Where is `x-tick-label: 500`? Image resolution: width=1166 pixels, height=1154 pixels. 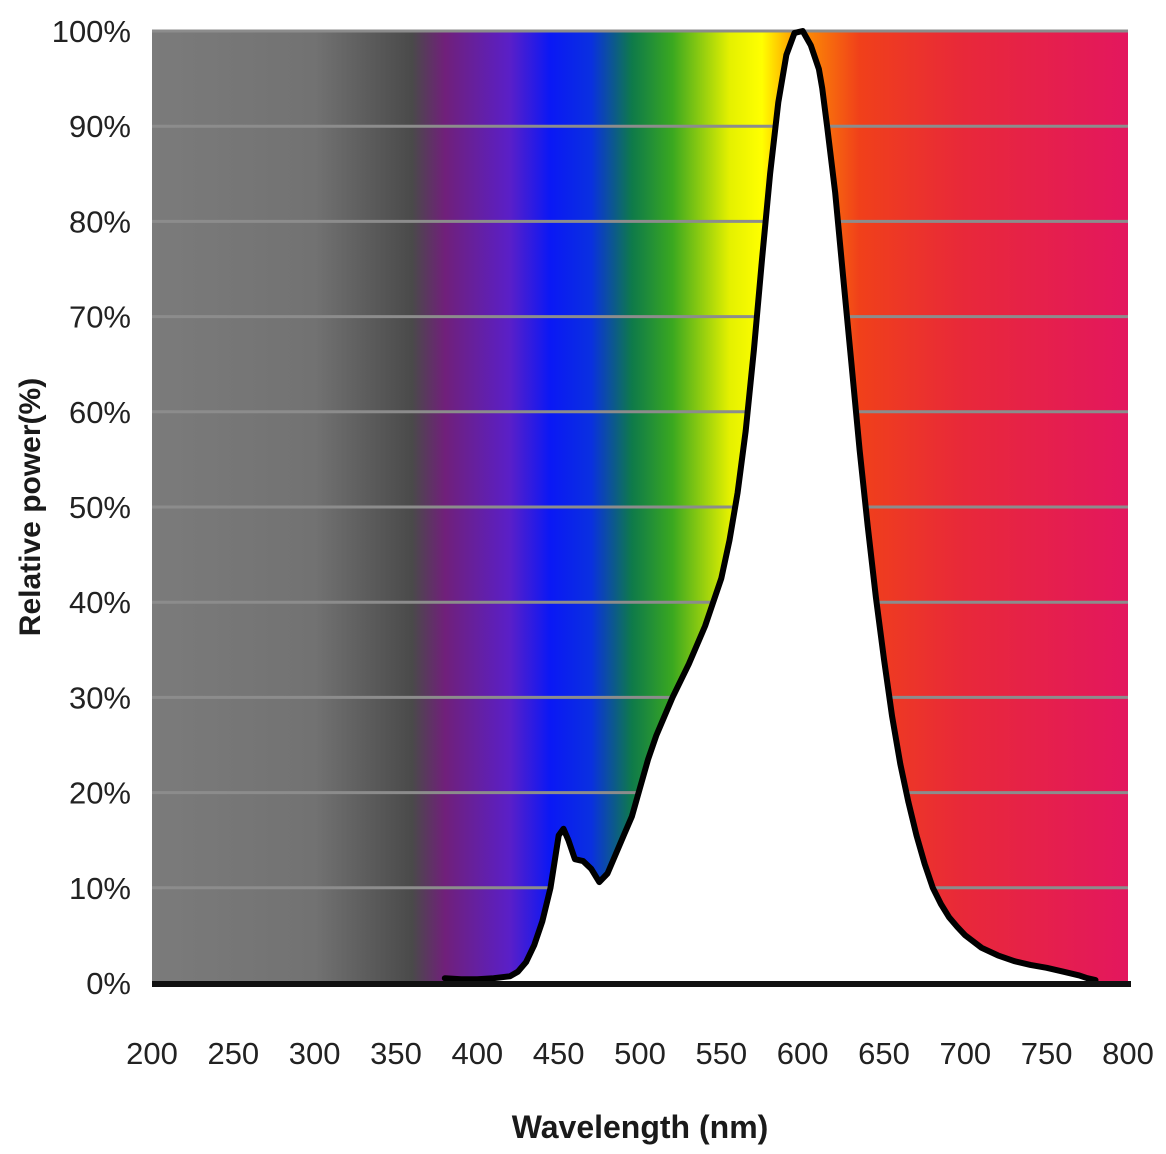
x-tick-label: 500 is located at coordinates (640, 1053).